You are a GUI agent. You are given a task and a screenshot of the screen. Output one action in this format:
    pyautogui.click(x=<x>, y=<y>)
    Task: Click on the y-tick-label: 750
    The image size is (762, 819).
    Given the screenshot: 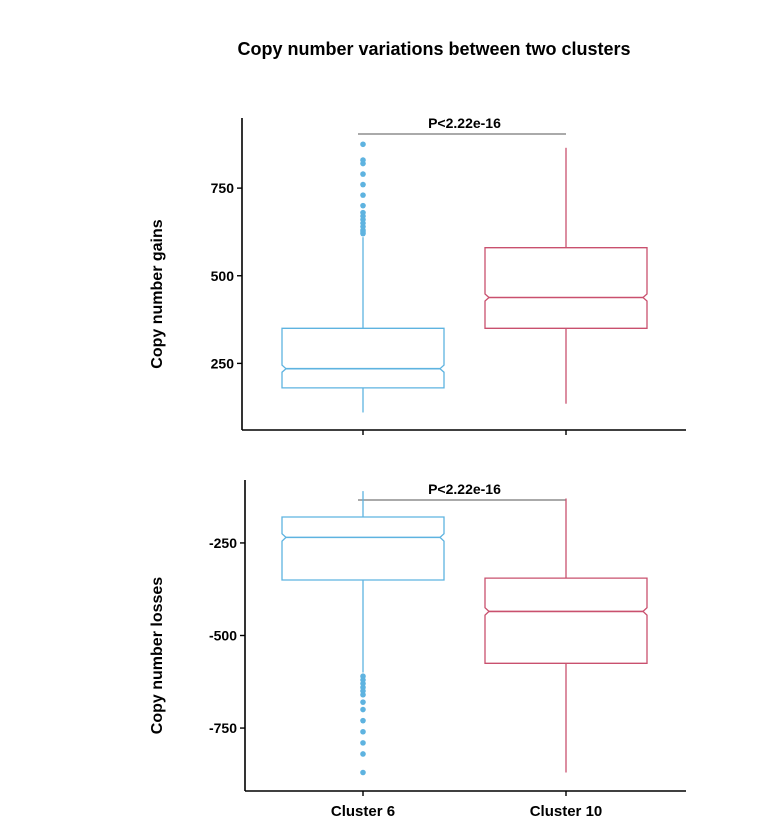 What is the action you would take?
    pyautogui.click(x=223, y=188)
    